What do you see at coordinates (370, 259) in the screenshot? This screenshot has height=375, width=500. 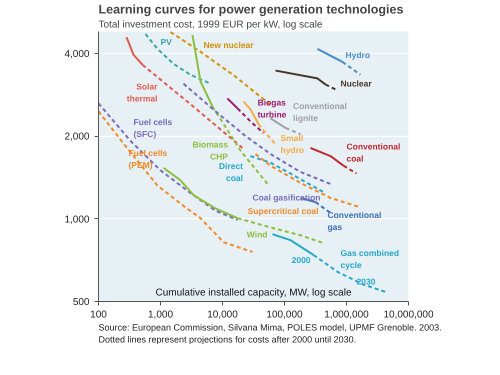 I see `annotation: Gas combined cycle` at bounding box center [370, 259].